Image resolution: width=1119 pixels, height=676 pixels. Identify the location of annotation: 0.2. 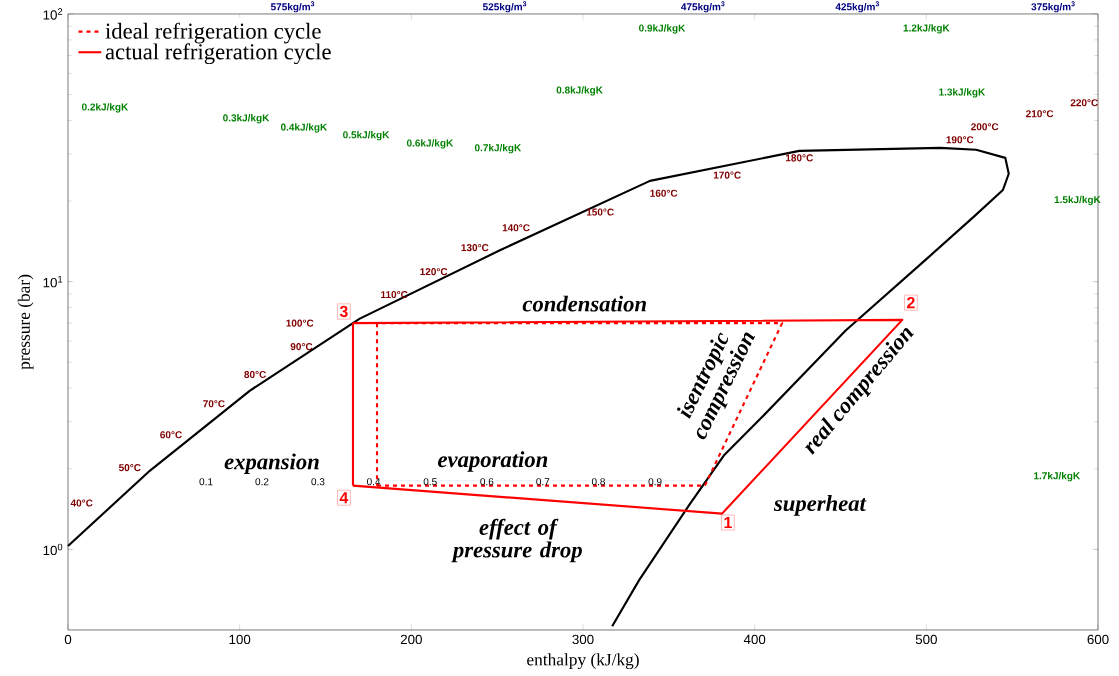
(262, 482).